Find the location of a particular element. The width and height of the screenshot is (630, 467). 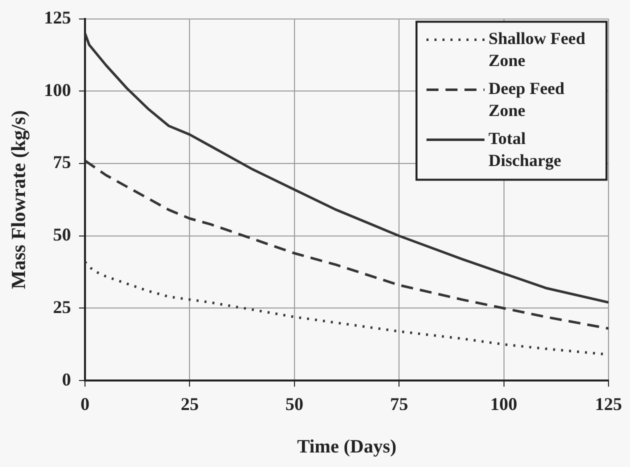

x-tick-label: 50 is located at coordinates (294, 404).